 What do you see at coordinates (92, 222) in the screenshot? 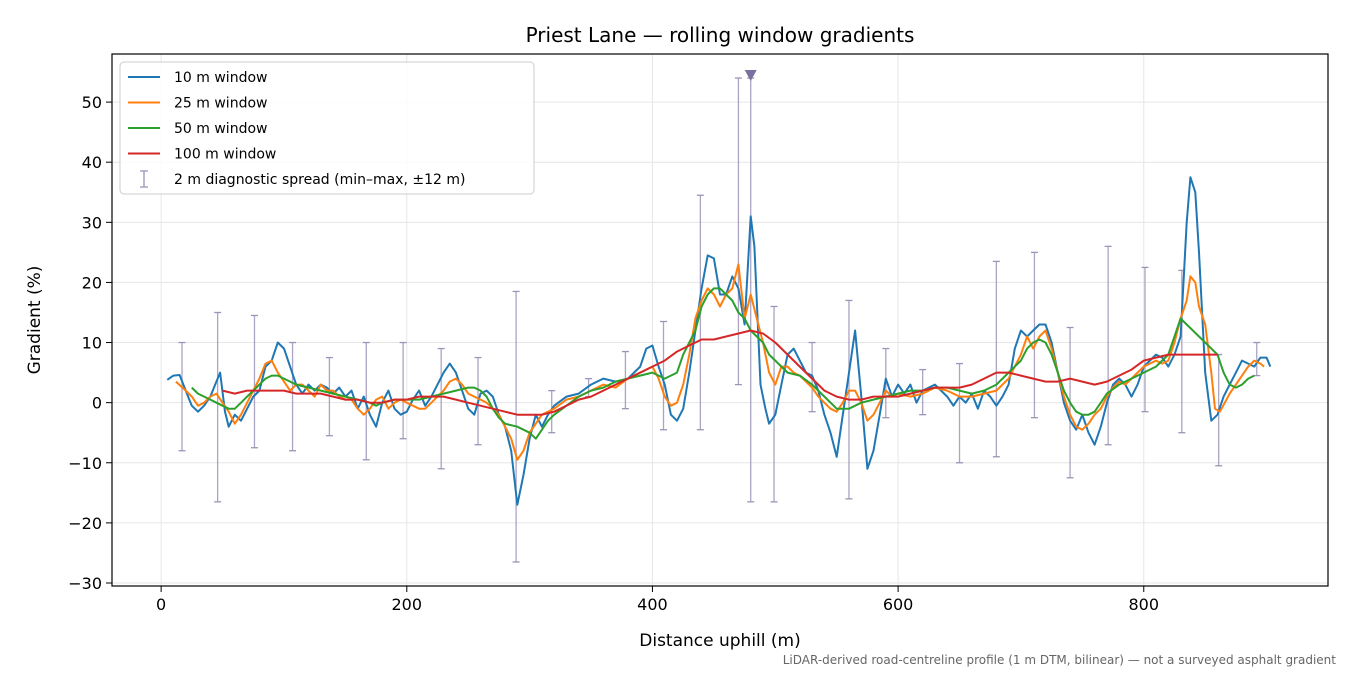
I see `y-tick-label: 30` at bounding box center [92, 222].